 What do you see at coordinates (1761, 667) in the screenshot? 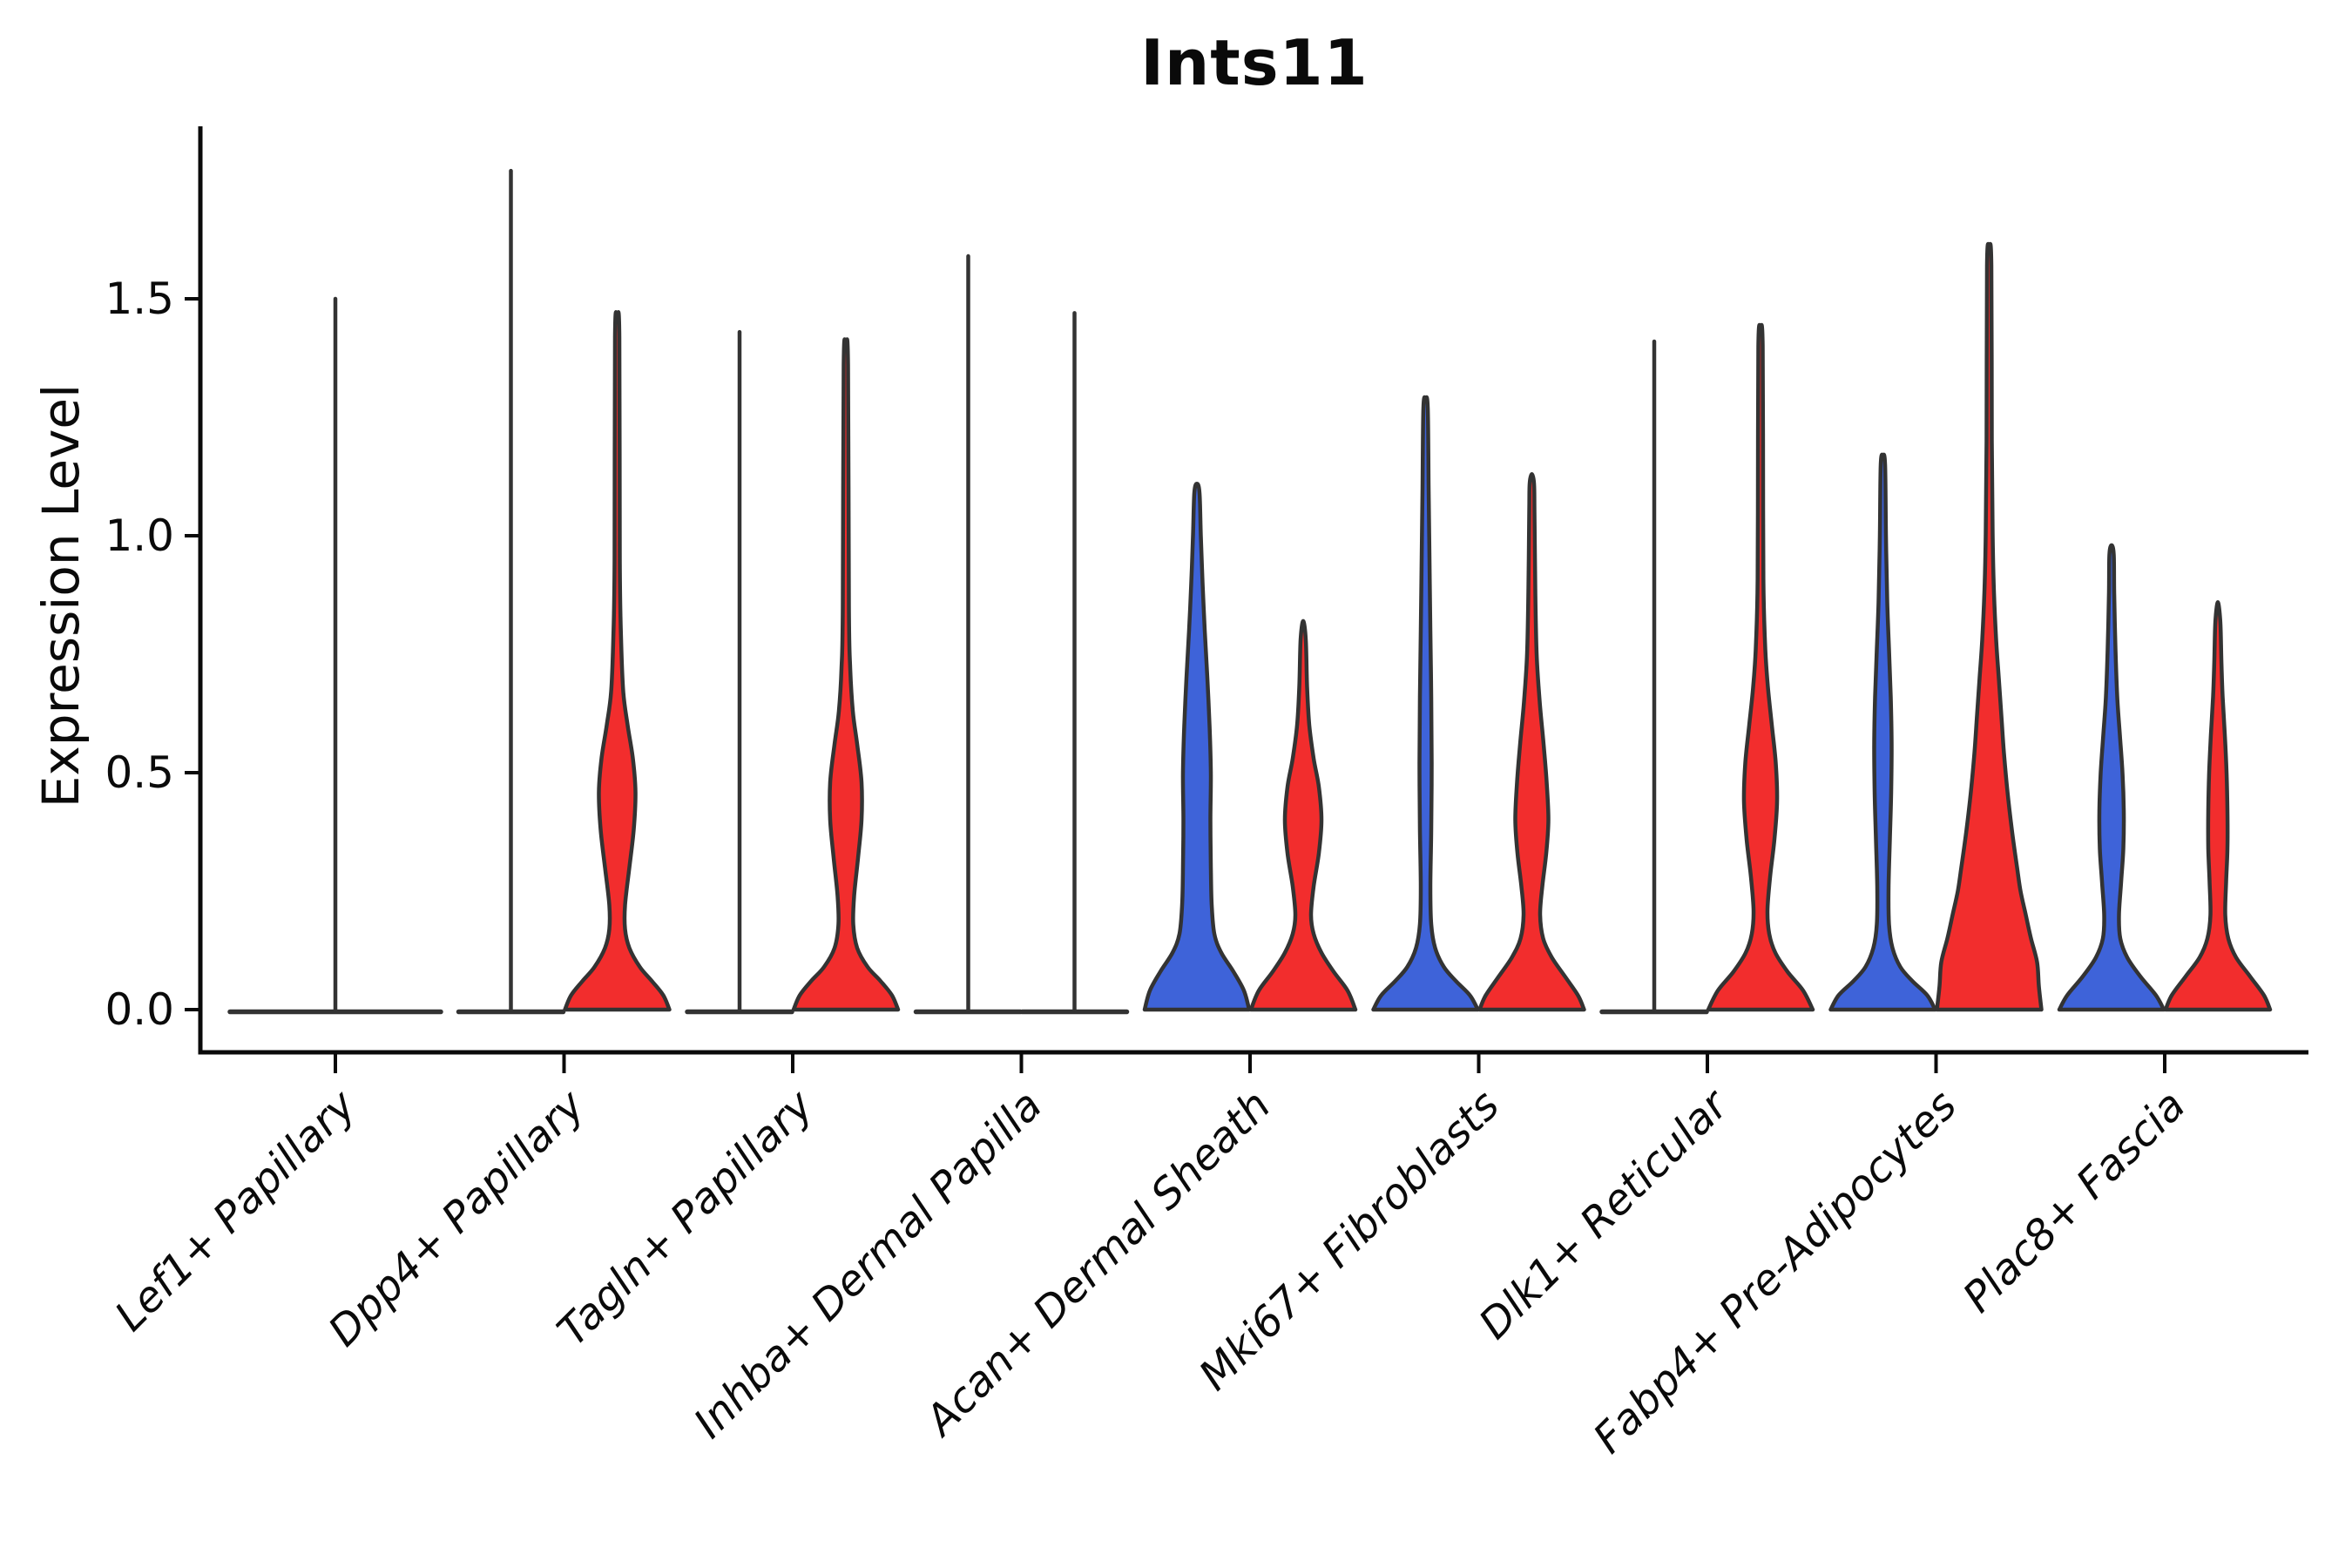
I see `violin-dlk1-reticular-right` at bounding box center [1761, 667].